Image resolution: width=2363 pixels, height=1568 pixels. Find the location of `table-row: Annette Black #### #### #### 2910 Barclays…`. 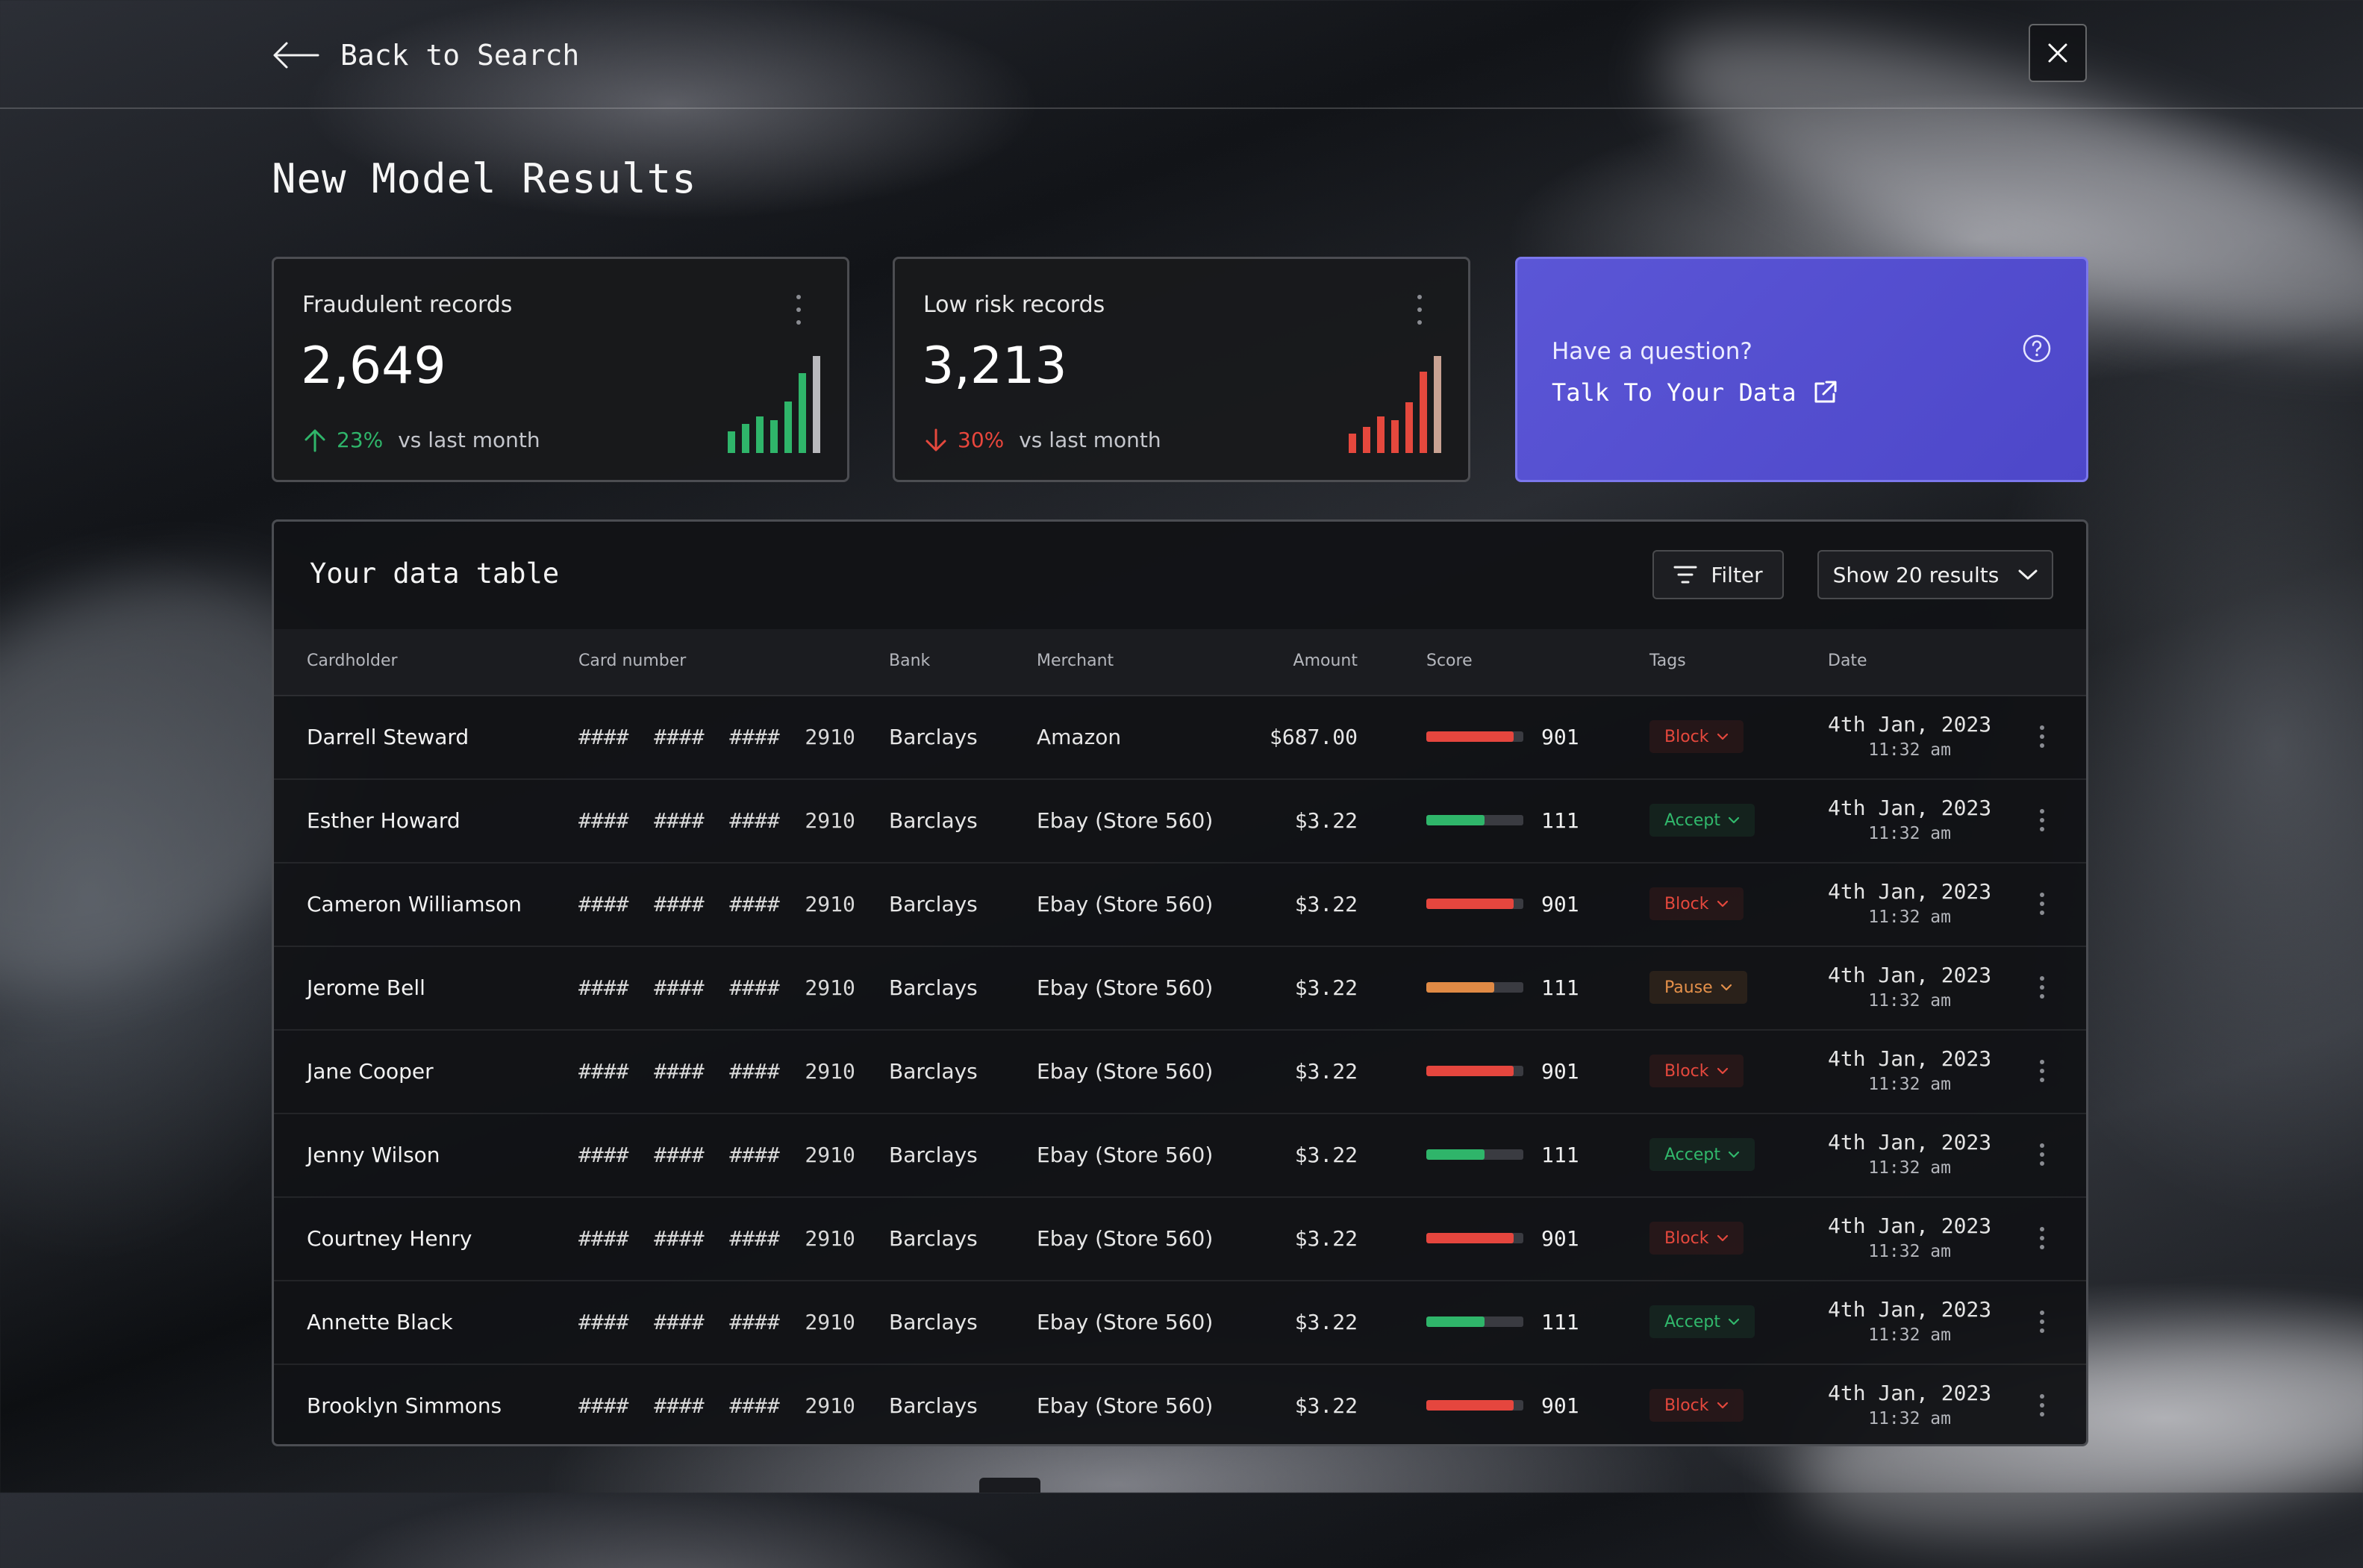

table-row: Annette Black #### #### #### 2910 Barclays… is located at coordinates (1180, 1322).